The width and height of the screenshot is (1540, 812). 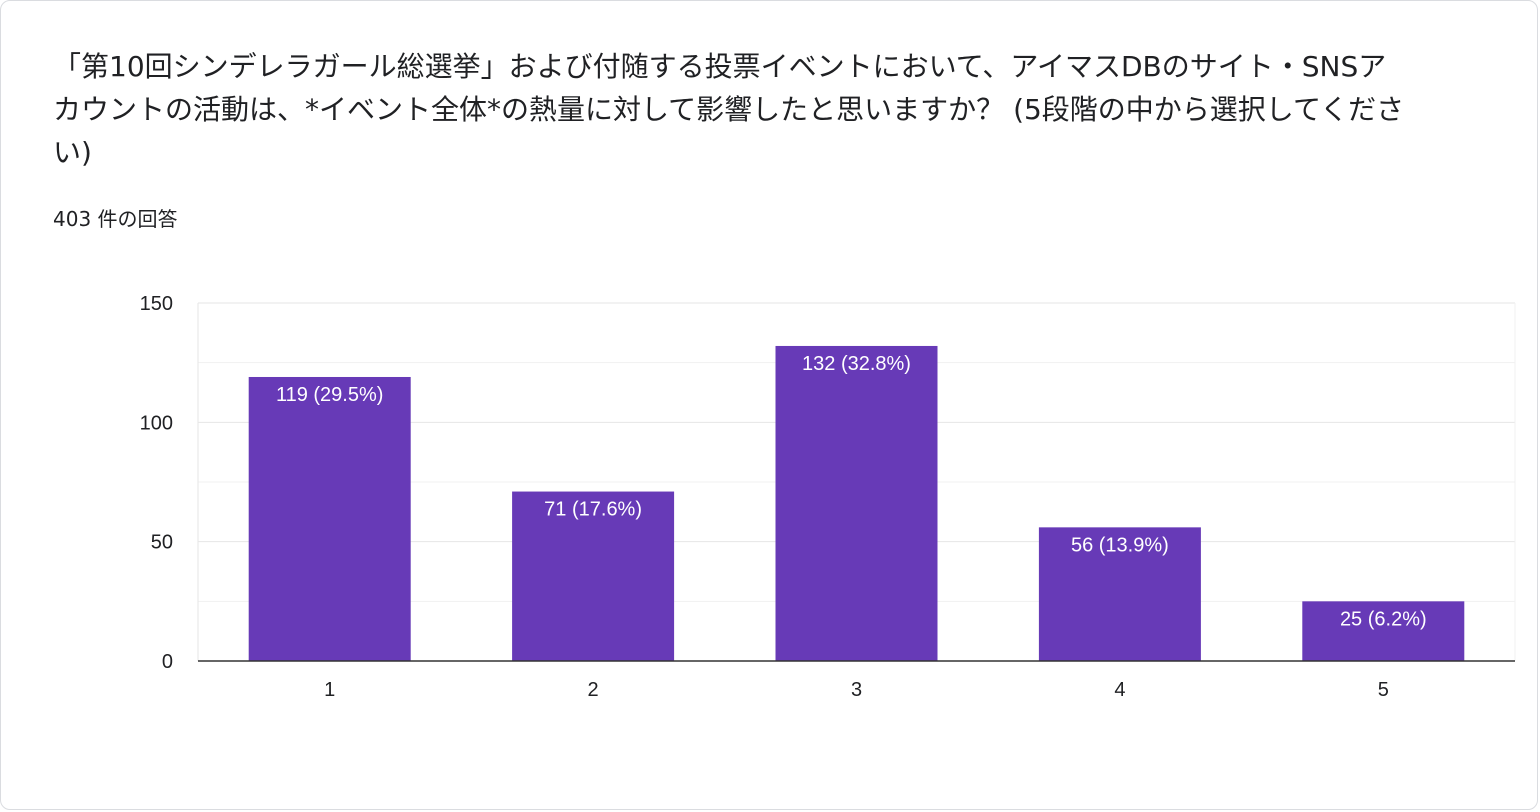 What do you see at coordinates (329, 690) in the screenshot?
I see `x-tick-label: 1` at bounding box center [329, 690].